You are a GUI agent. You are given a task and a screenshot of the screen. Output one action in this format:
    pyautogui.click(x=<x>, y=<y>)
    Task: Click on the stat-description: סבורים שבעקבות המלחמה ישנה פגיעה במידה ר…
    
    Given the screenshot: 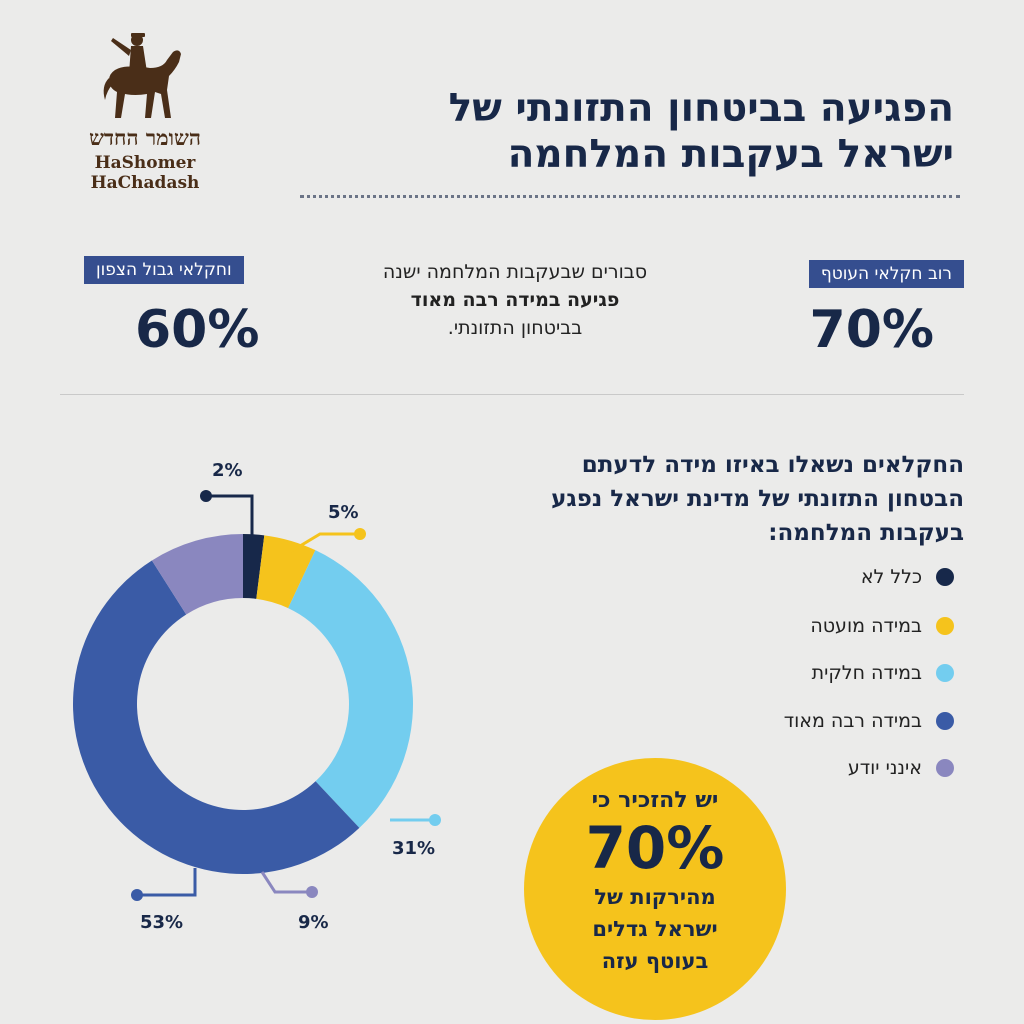 What is the action you would take?
    pyautogui.click(x=515, y=300)
    